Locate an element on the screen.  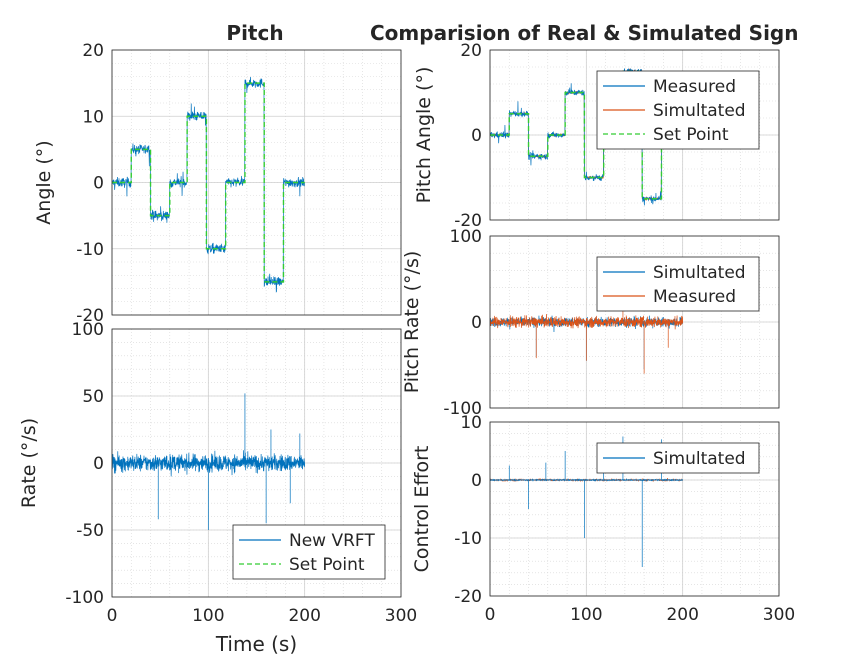
legend: Simultated Measured is located at coordinates (678, 284).